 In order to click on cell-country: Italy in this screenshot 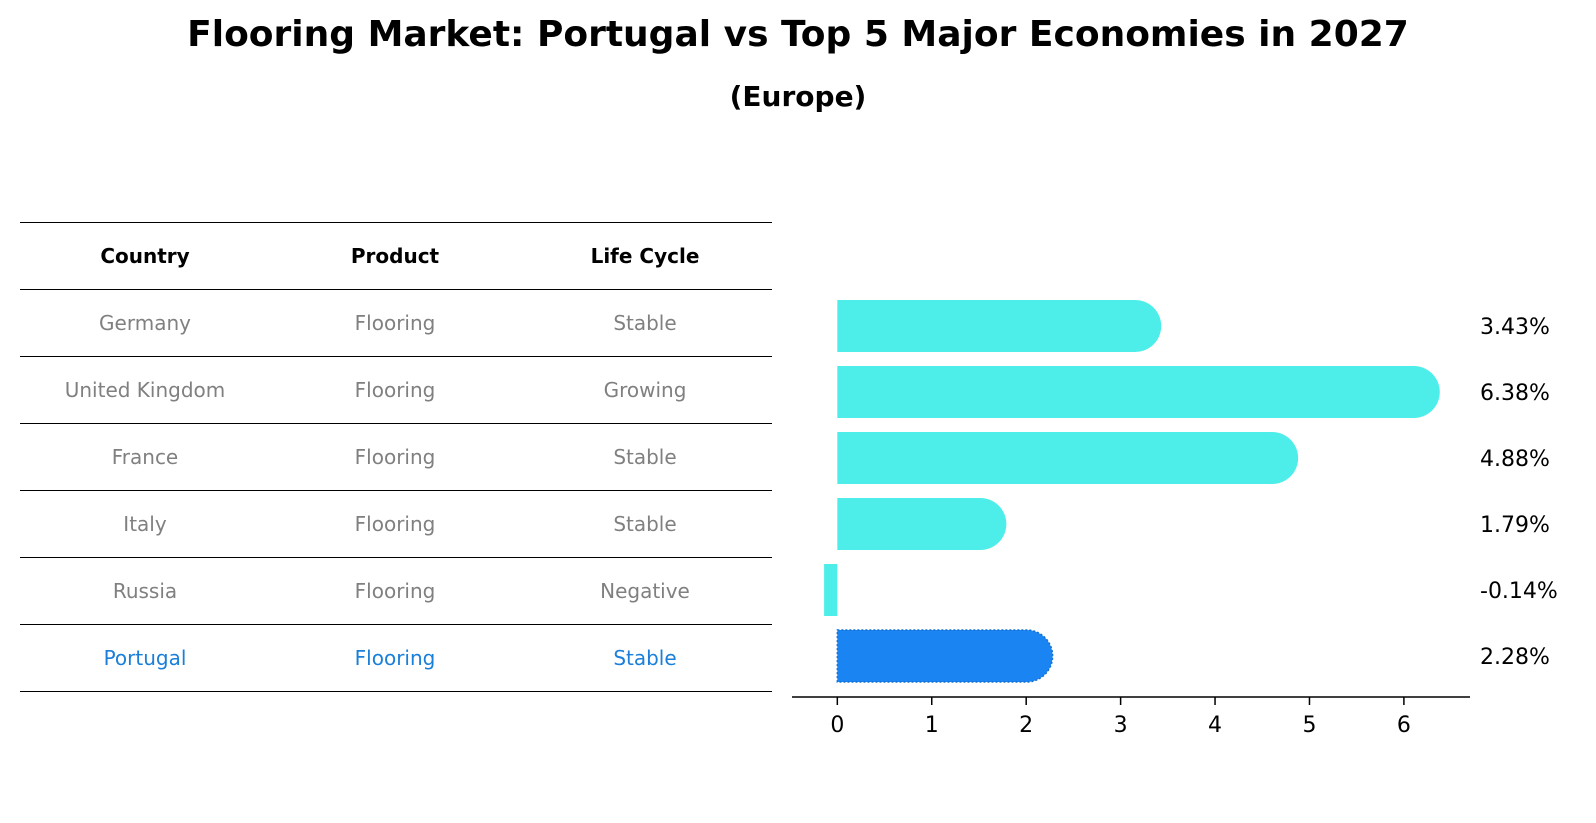, I will do `click(145, 524)`.